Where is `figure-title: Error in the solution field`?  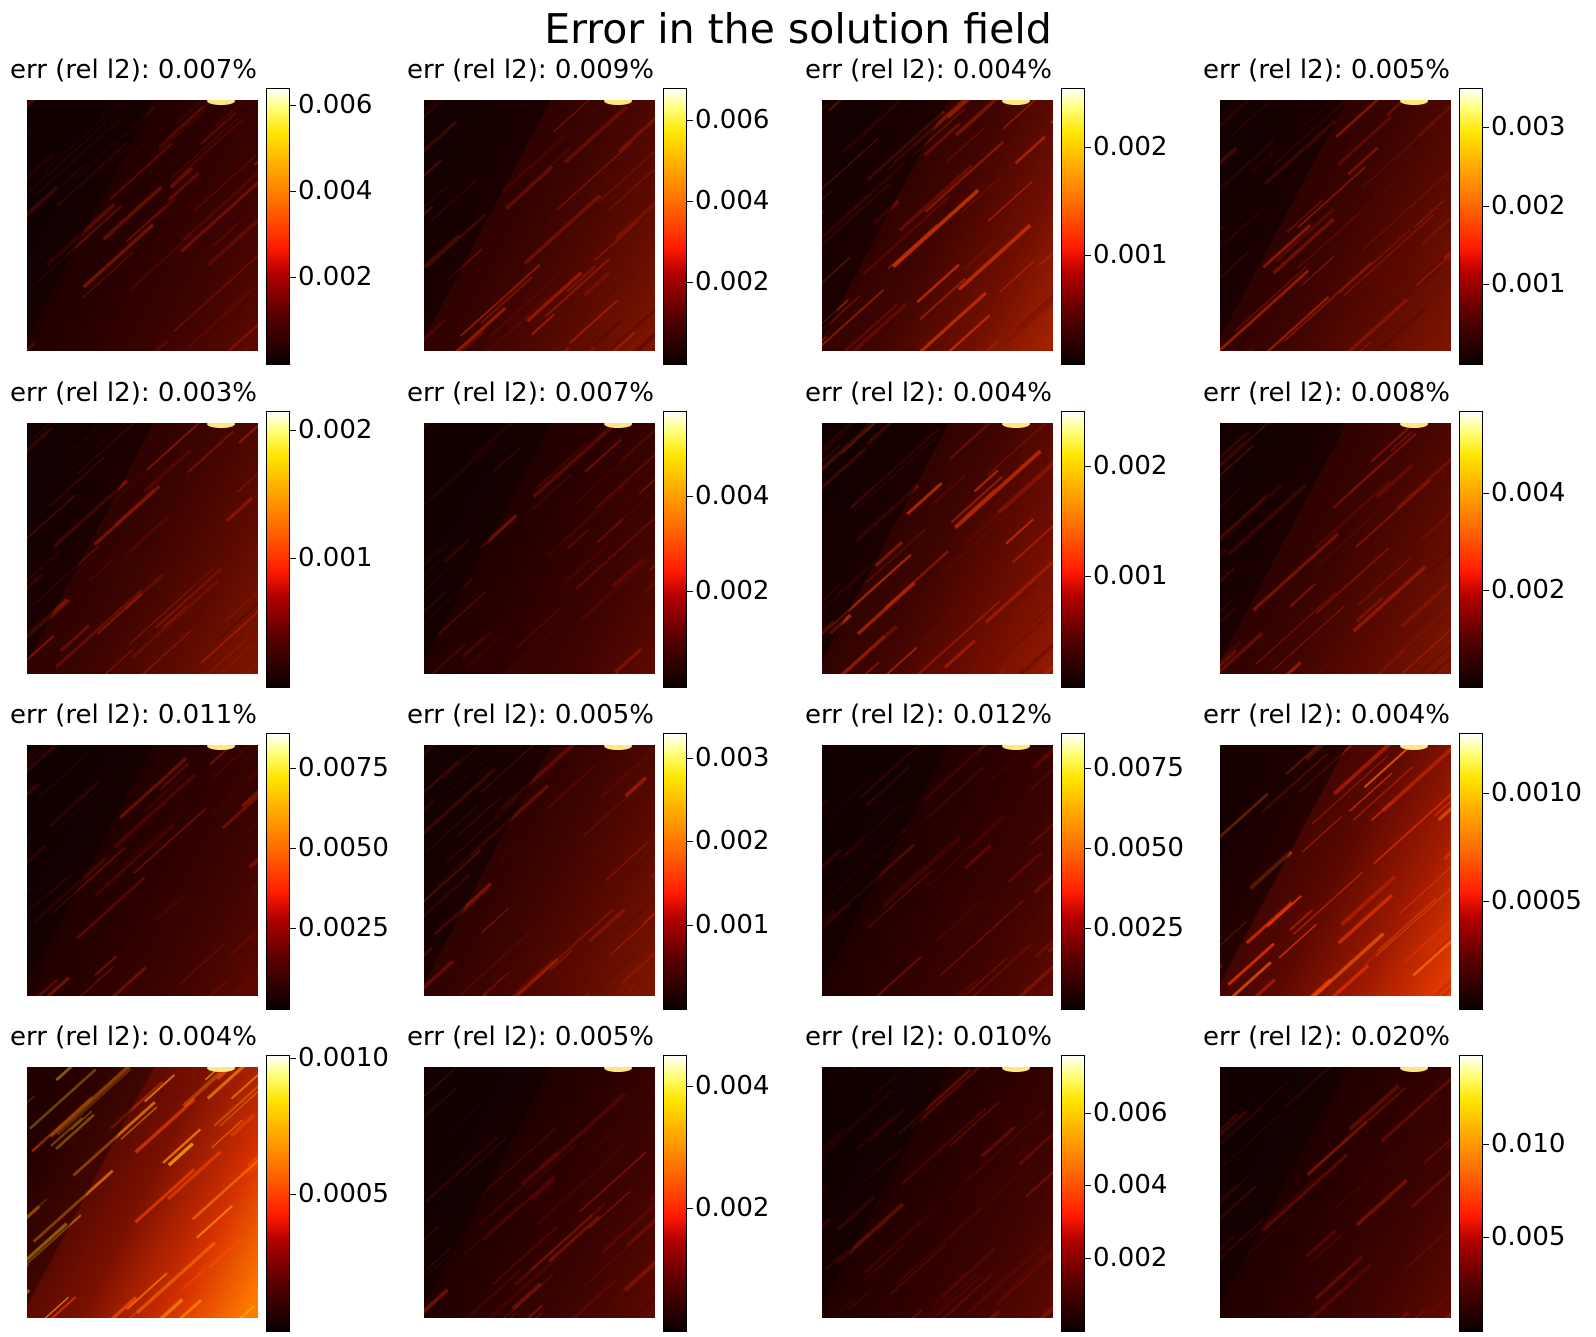
figure-title: Error in the solution field is located at coordinates (798, 29).